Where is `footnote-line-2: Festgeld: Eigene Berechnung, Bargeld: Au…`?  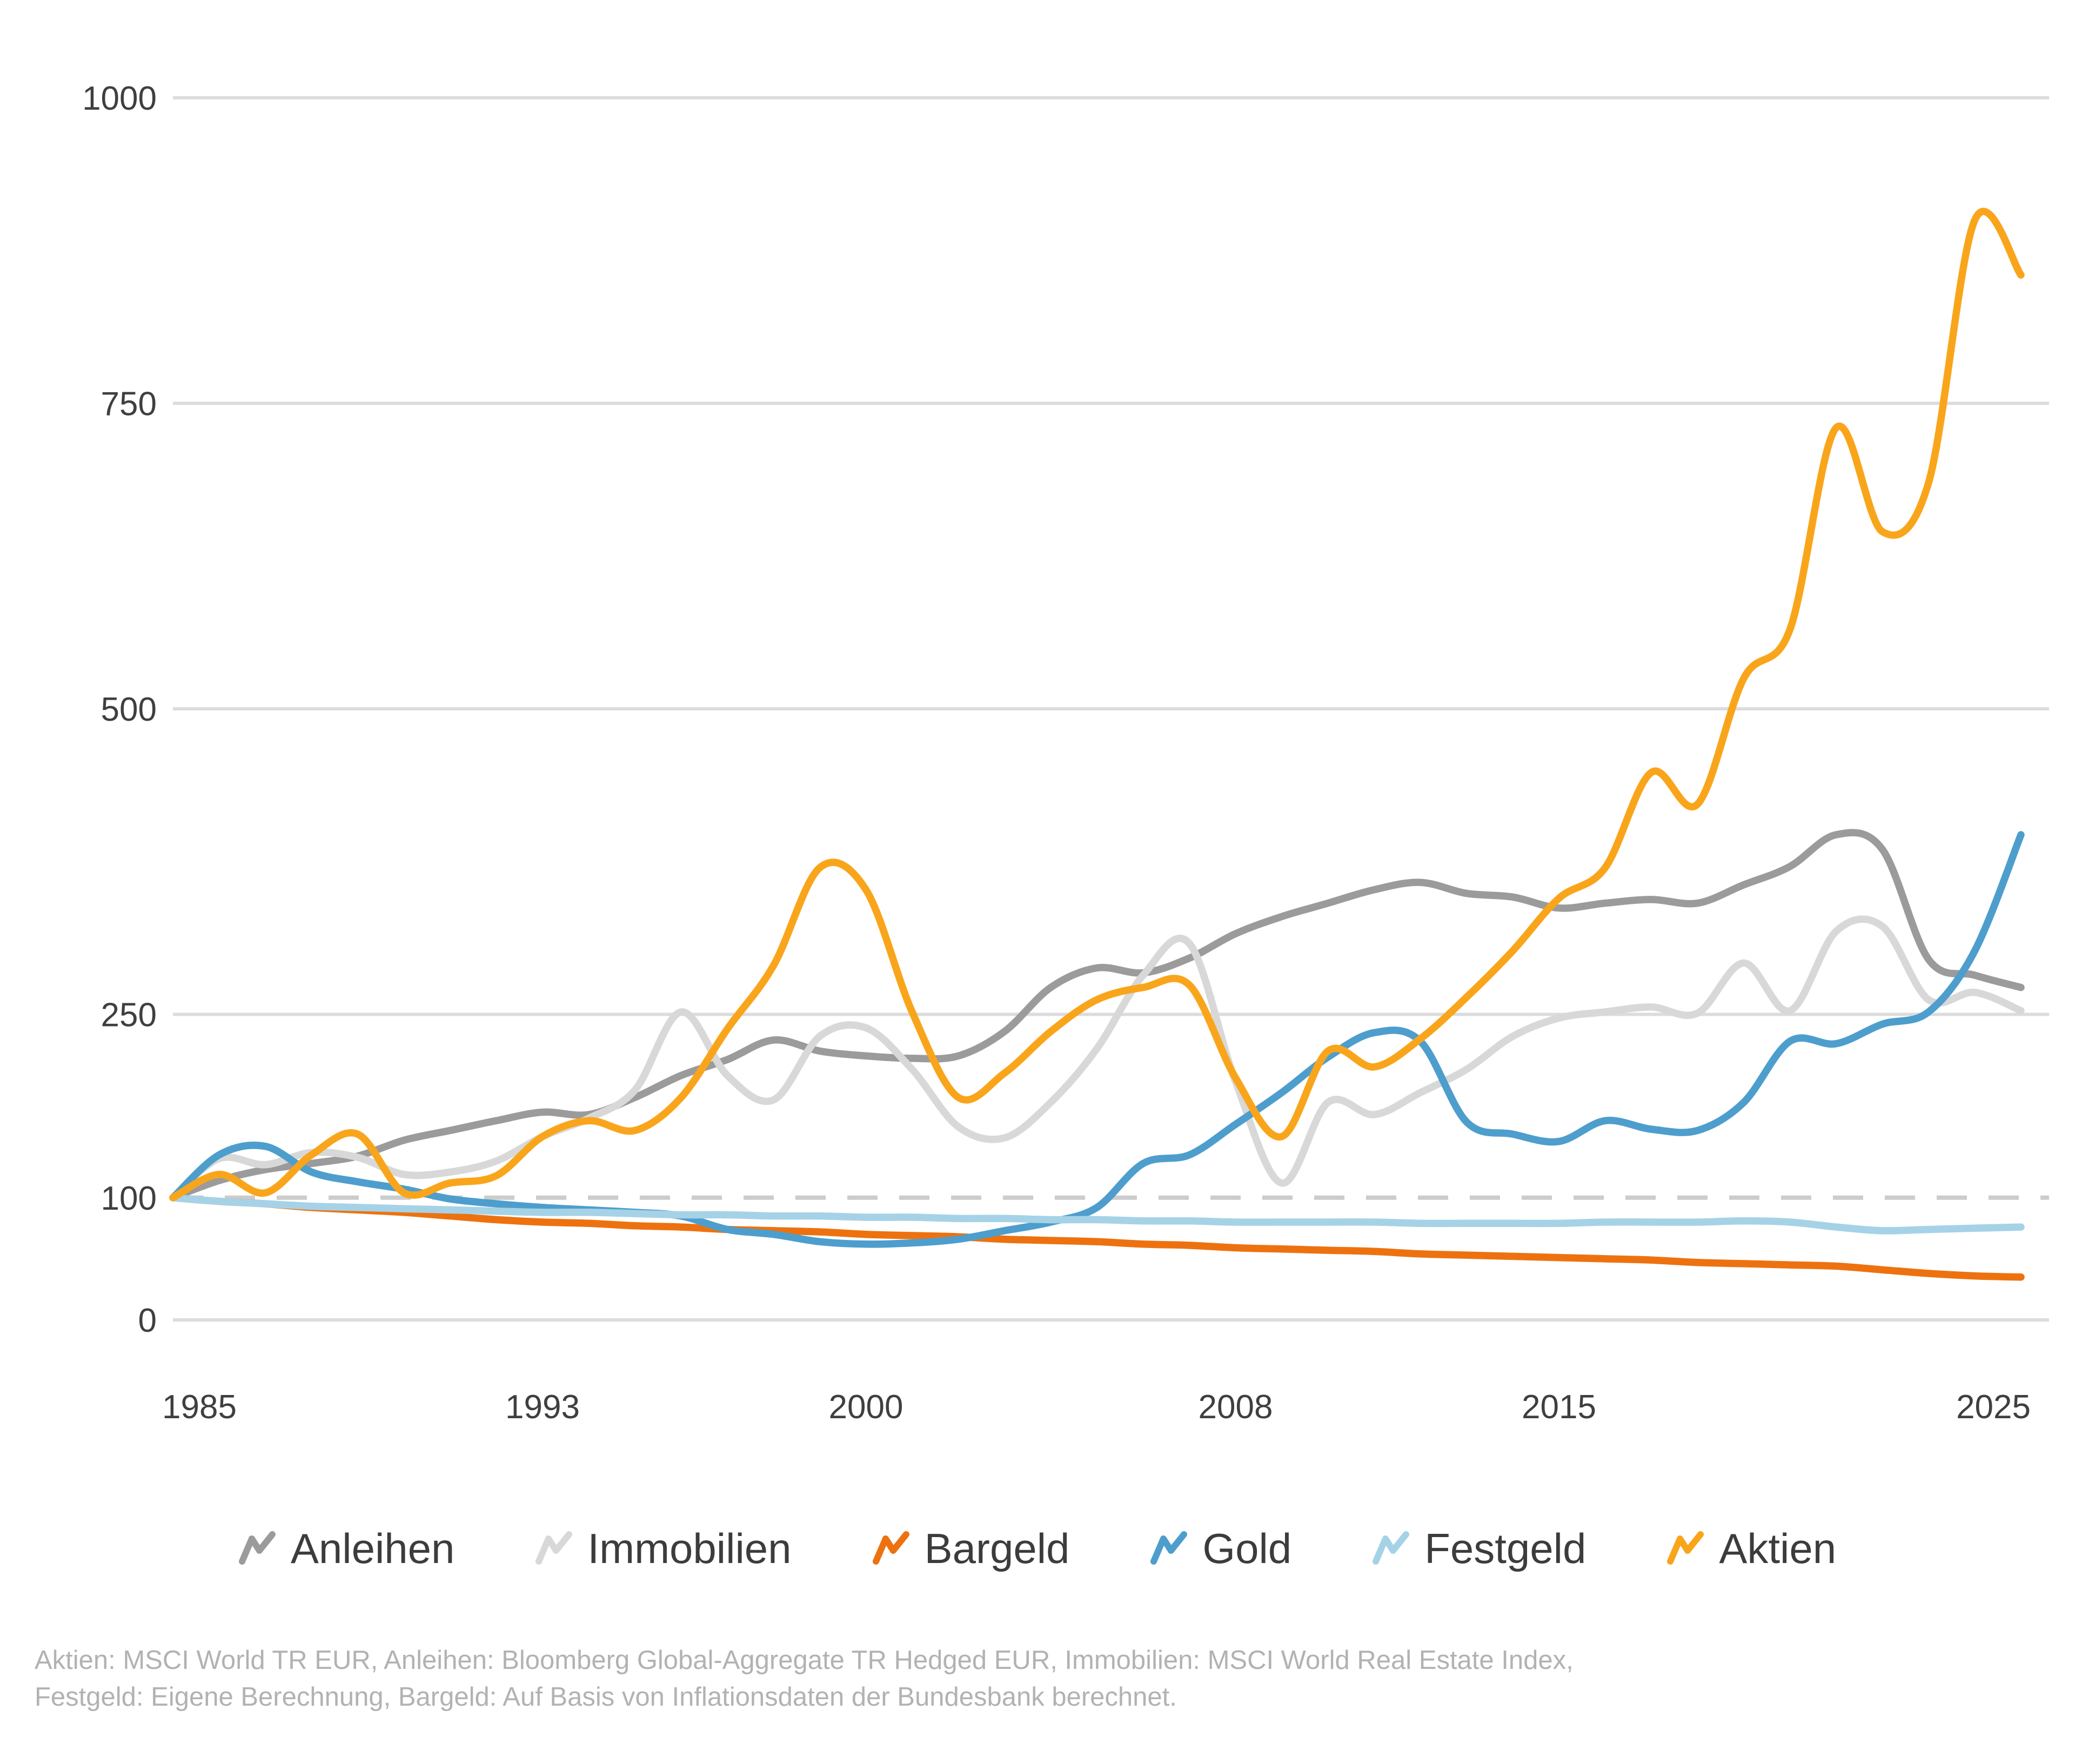 footnote-line-2: Festgeld: Eigene Berechnung, Bargeld: Au… is located at coordinates (606, 1697).